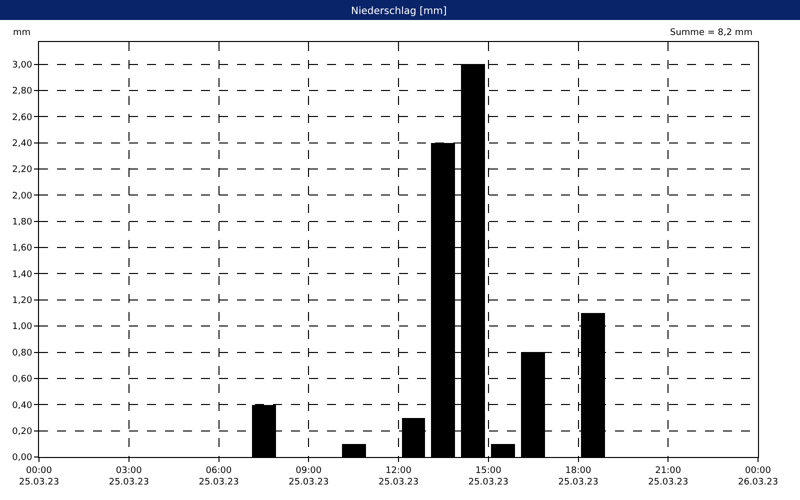 The height and width of the screenshot is (500, 800). Describe the element at coordinates (711, 33) in the screenshot. I see `text: Summe = 8,2 mm` at that location.